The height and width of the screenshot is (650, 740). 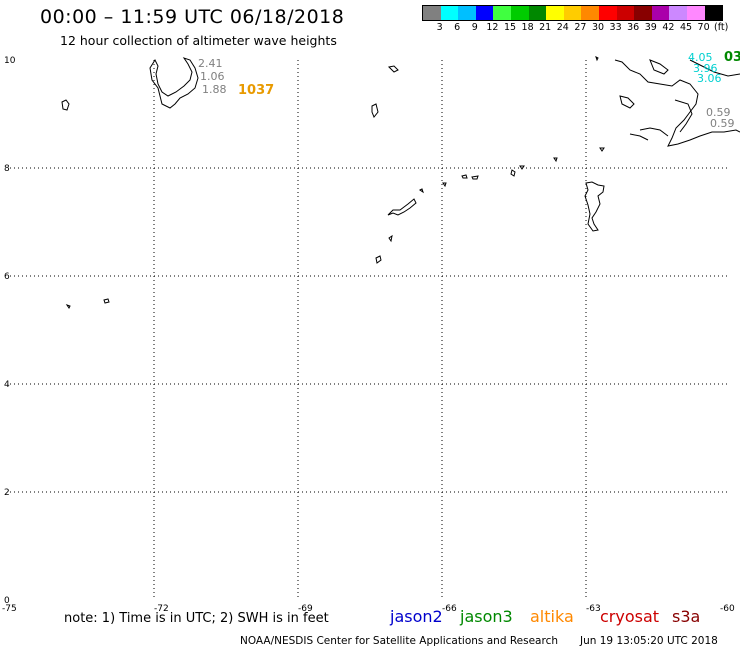 What do you see at coordinates (552, 616) in the screenshot?
I see `satellite-legend-item: altika` at bounding box center [552, 616].